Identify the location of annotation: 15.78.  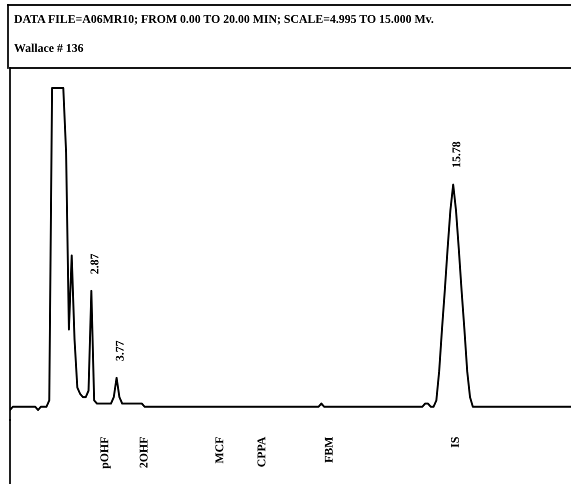
(456, 154).